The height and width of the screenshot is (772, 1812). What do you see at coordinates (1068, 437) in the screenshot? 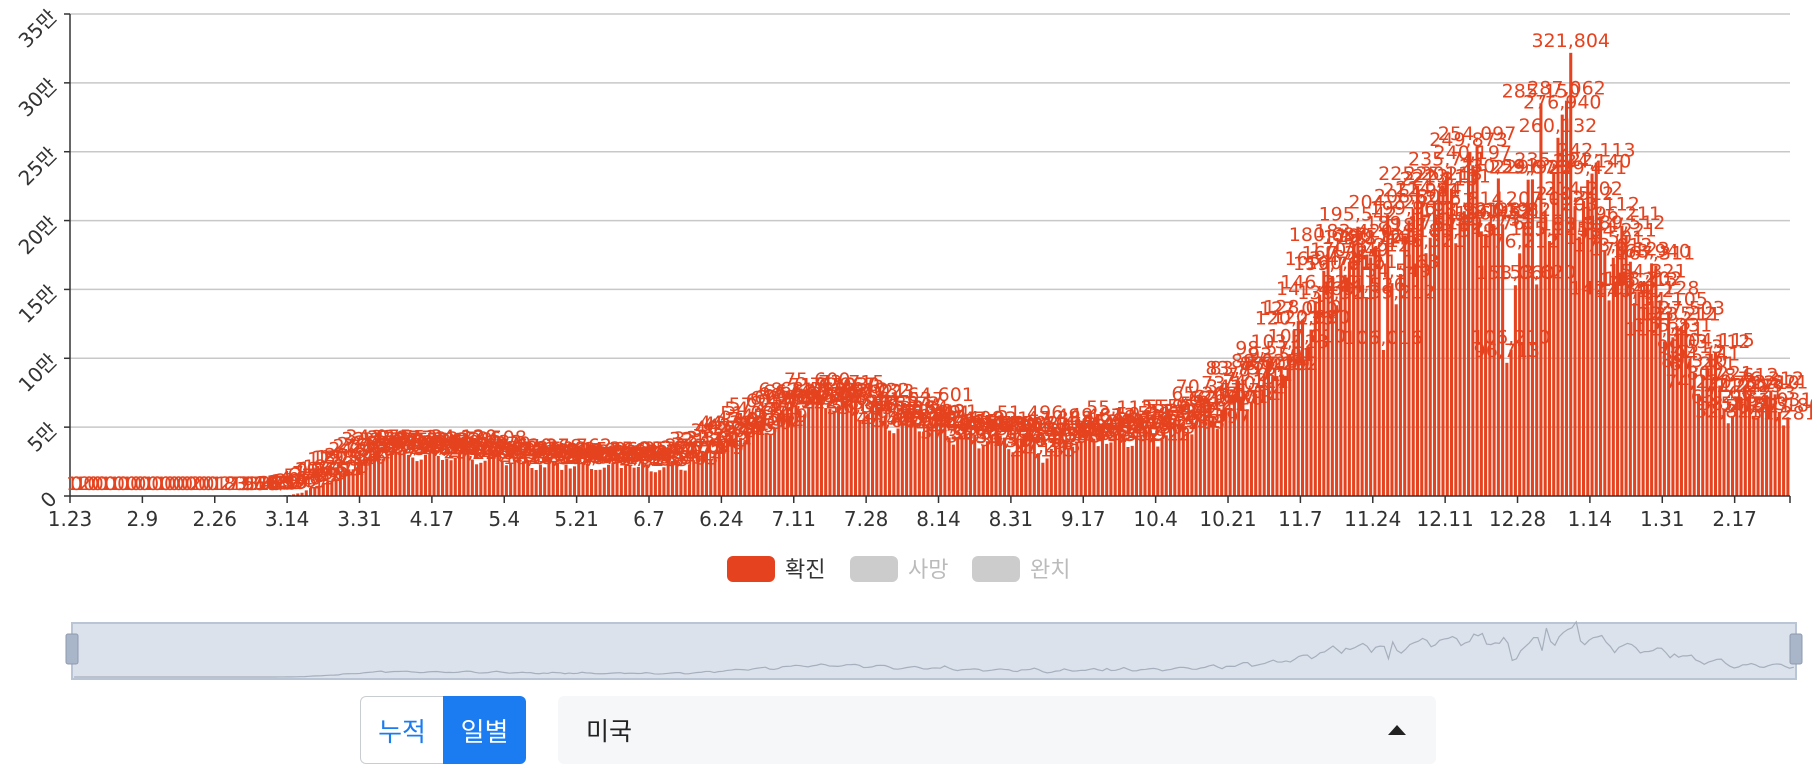
I see `data-label: 34,393` at bounding box center [1068, 437].